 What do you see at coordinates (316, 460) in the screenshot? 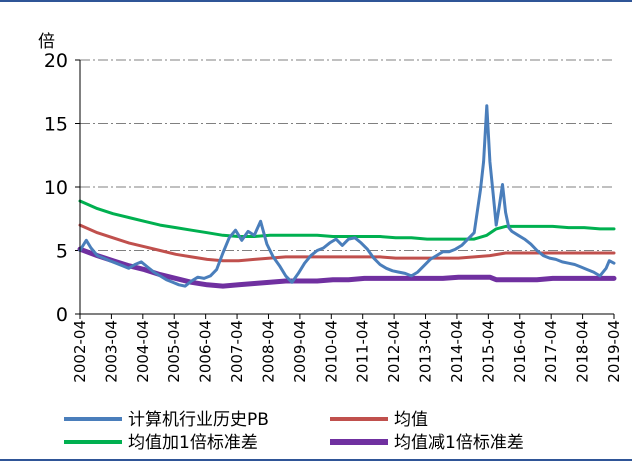
I see `bottom-rule` at bounding box center [316, 460].